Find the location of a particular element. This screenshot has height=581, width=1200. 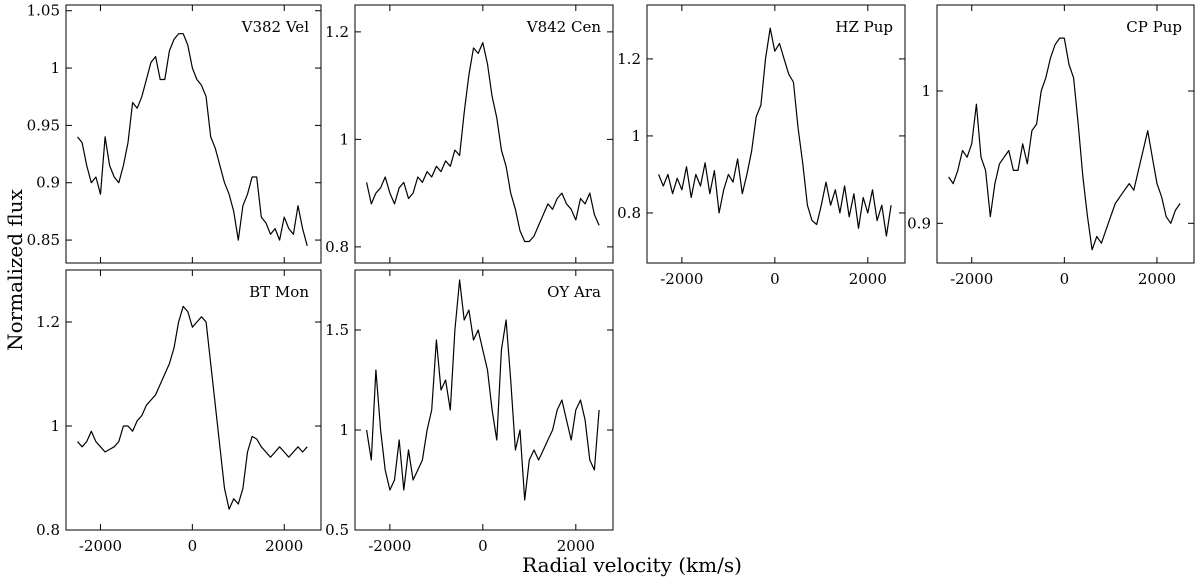

panel-title: BT Mon is located at coordinates (279, 292).